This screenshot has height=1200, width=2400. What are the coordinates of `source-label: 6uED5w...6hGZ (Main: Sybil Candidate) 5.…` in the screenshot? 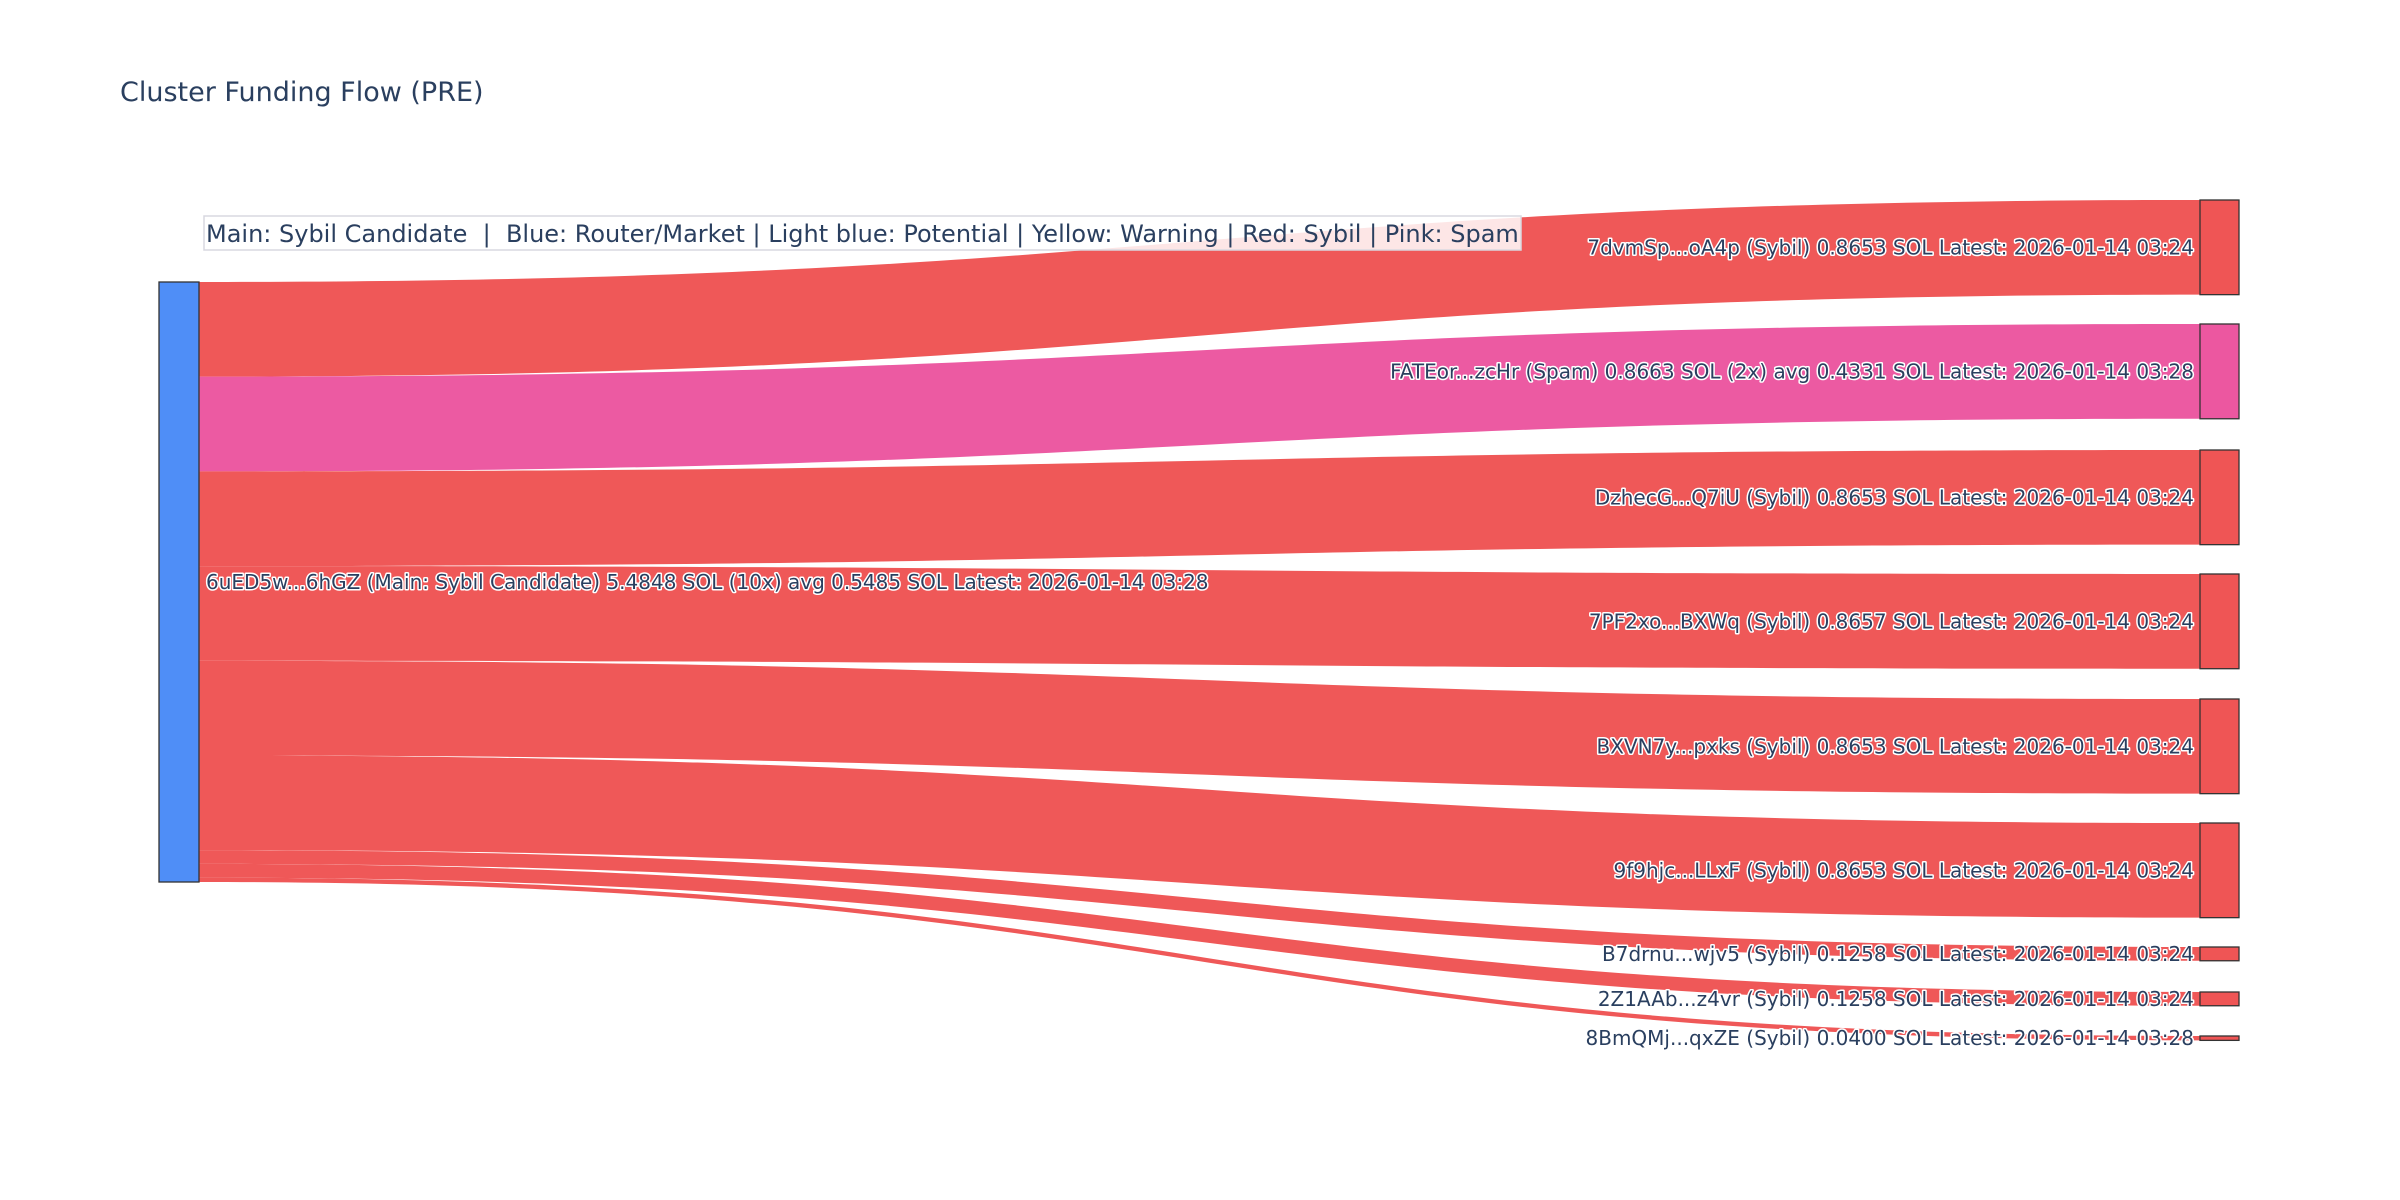 It's located at (707, 582).